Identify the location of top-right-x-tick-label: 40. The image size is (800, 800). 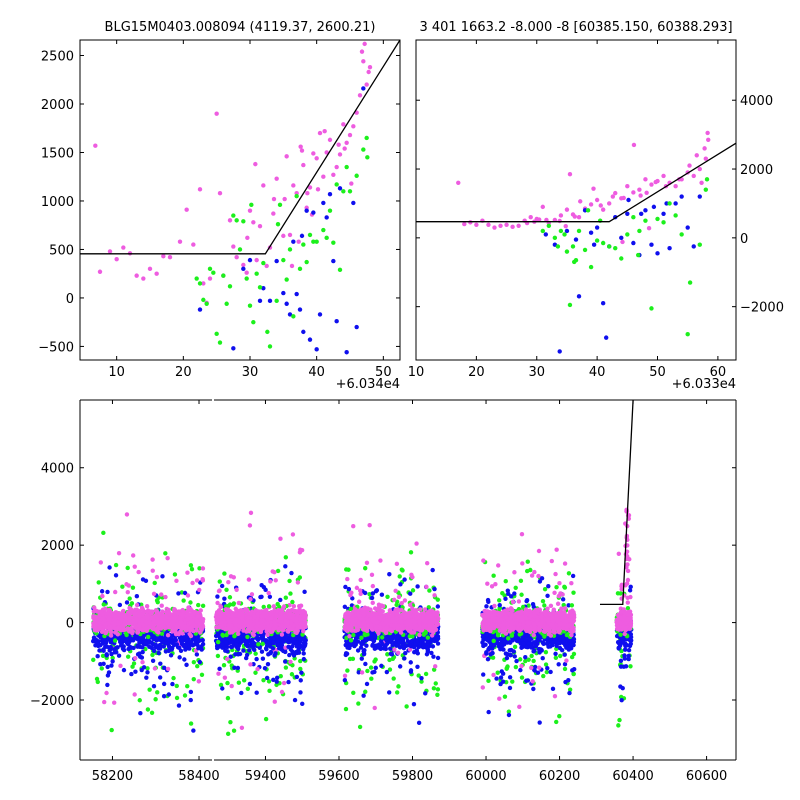
(597, 372).